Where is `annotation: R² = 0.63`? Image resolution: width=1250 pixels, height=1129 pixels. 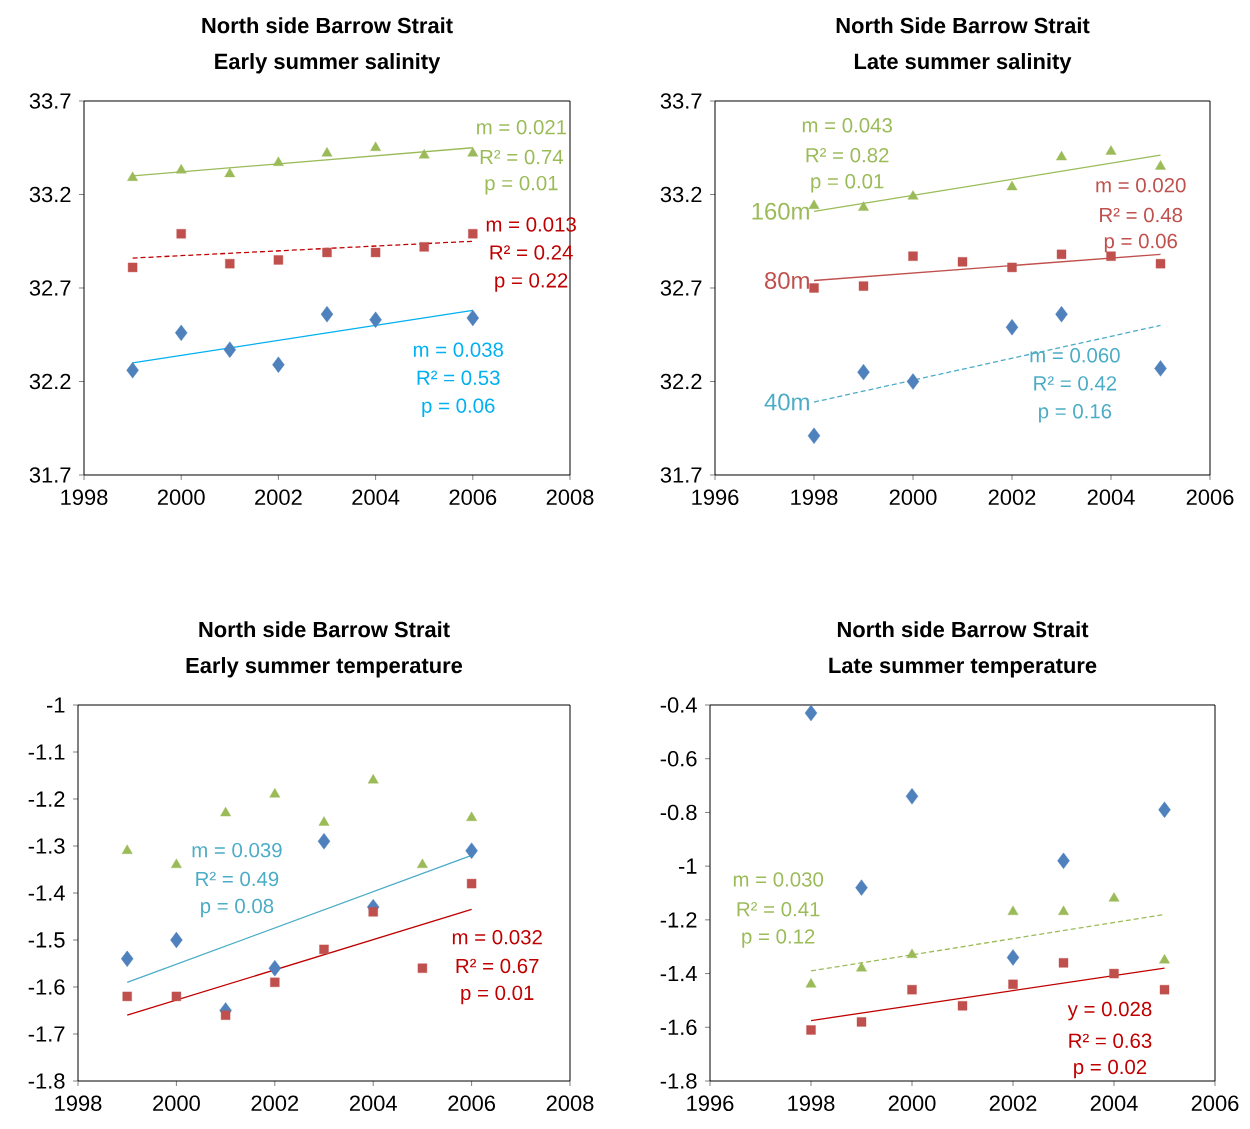 annotation: R² = 0.63 is located at coordinates (1110, 1040).